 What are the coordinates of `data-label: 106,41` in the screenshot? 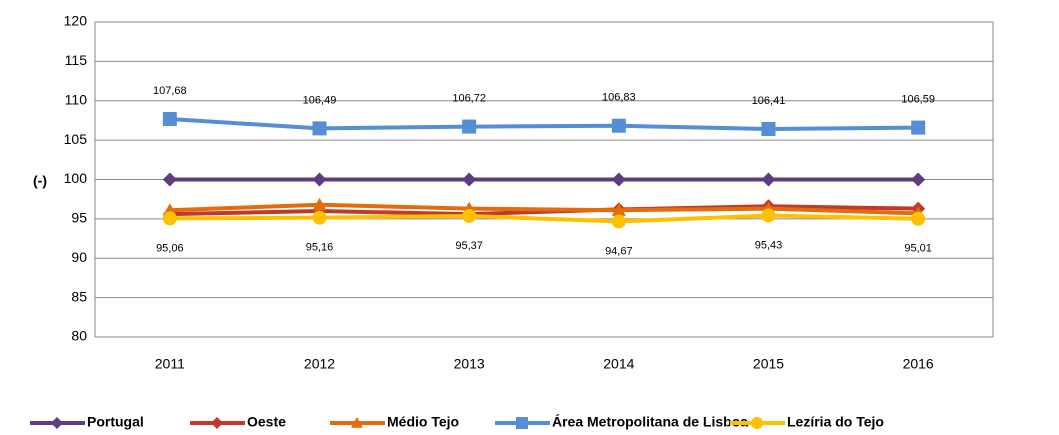 It's located at (769, 101).